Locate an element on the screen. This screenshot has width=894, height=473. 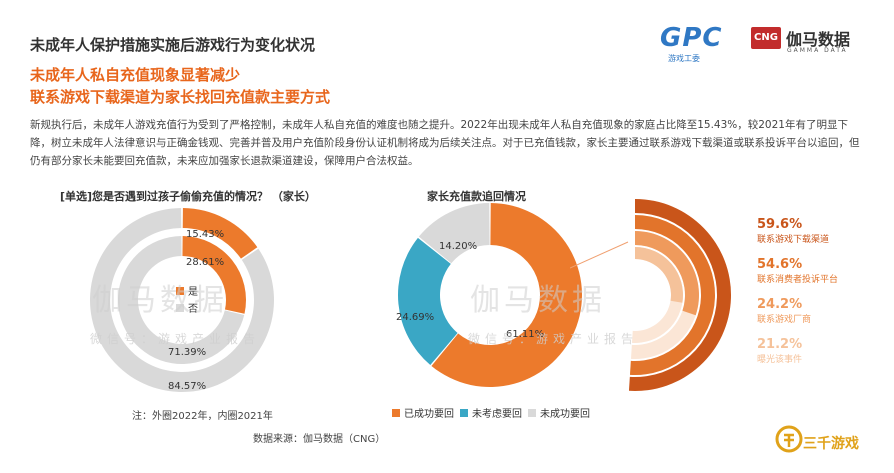
footnote: 注：外圈2022年，内圈2021年 is located at coordinates (202, 416).